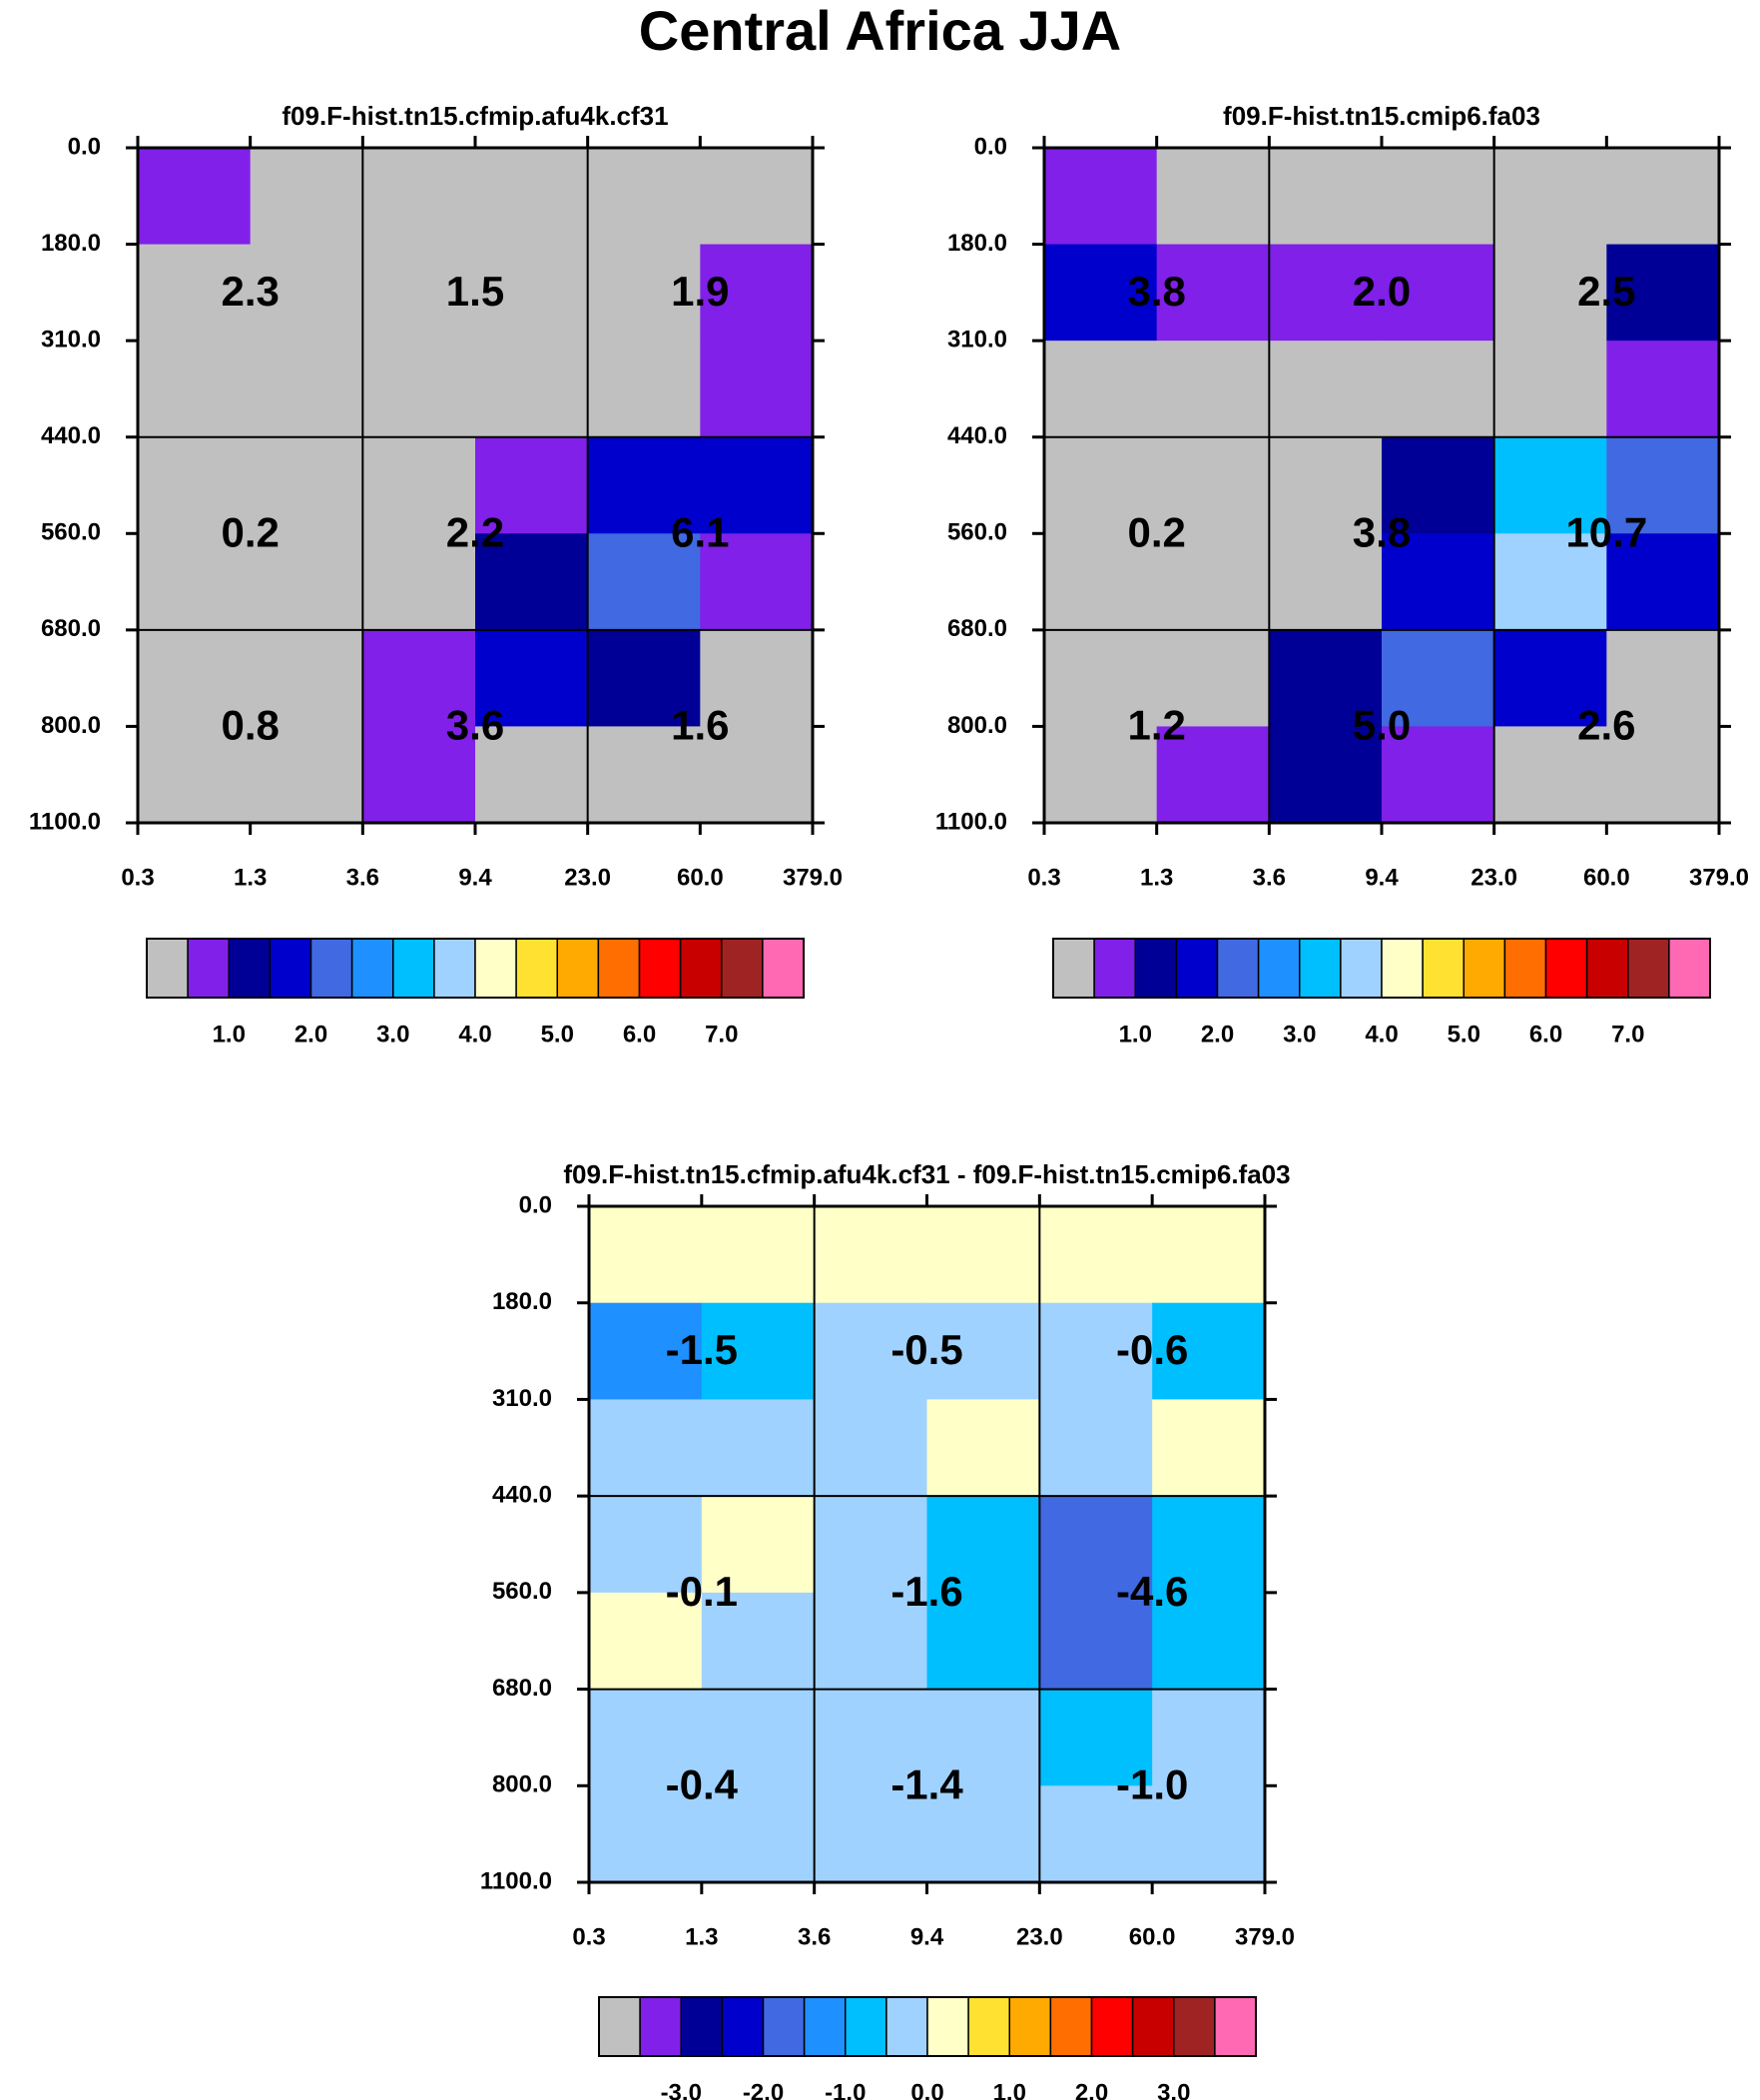  Describe the element at coordinates (475, 291) in the screenshot. I see `box-value-label: 1.5` at that location.